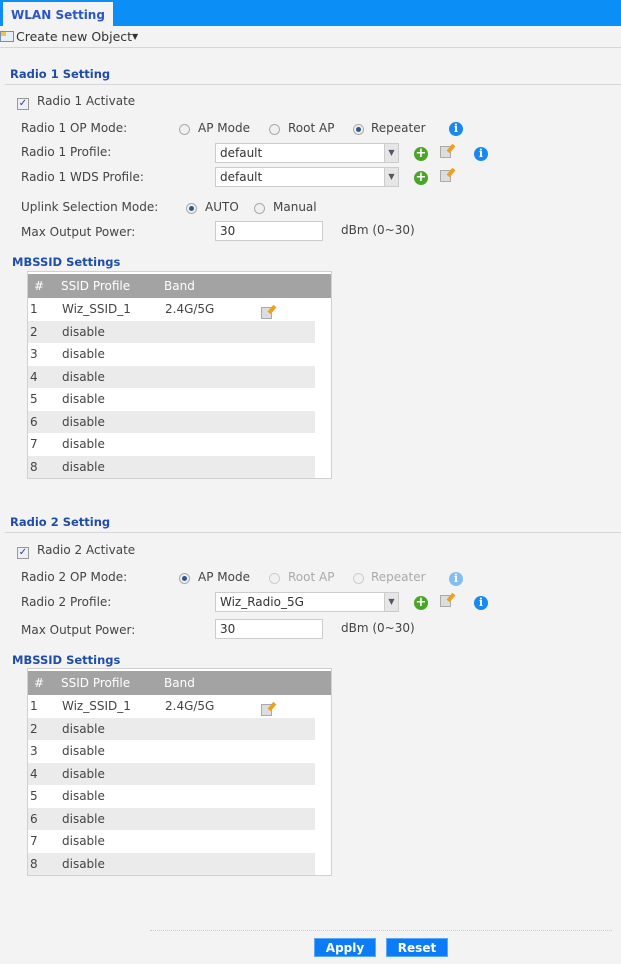 Image resolution: width=621 pixels, height=969 pixels. Describe the element at coordinates (417, 947) in the screenshot. I see `reset-button: Reset` at that location.